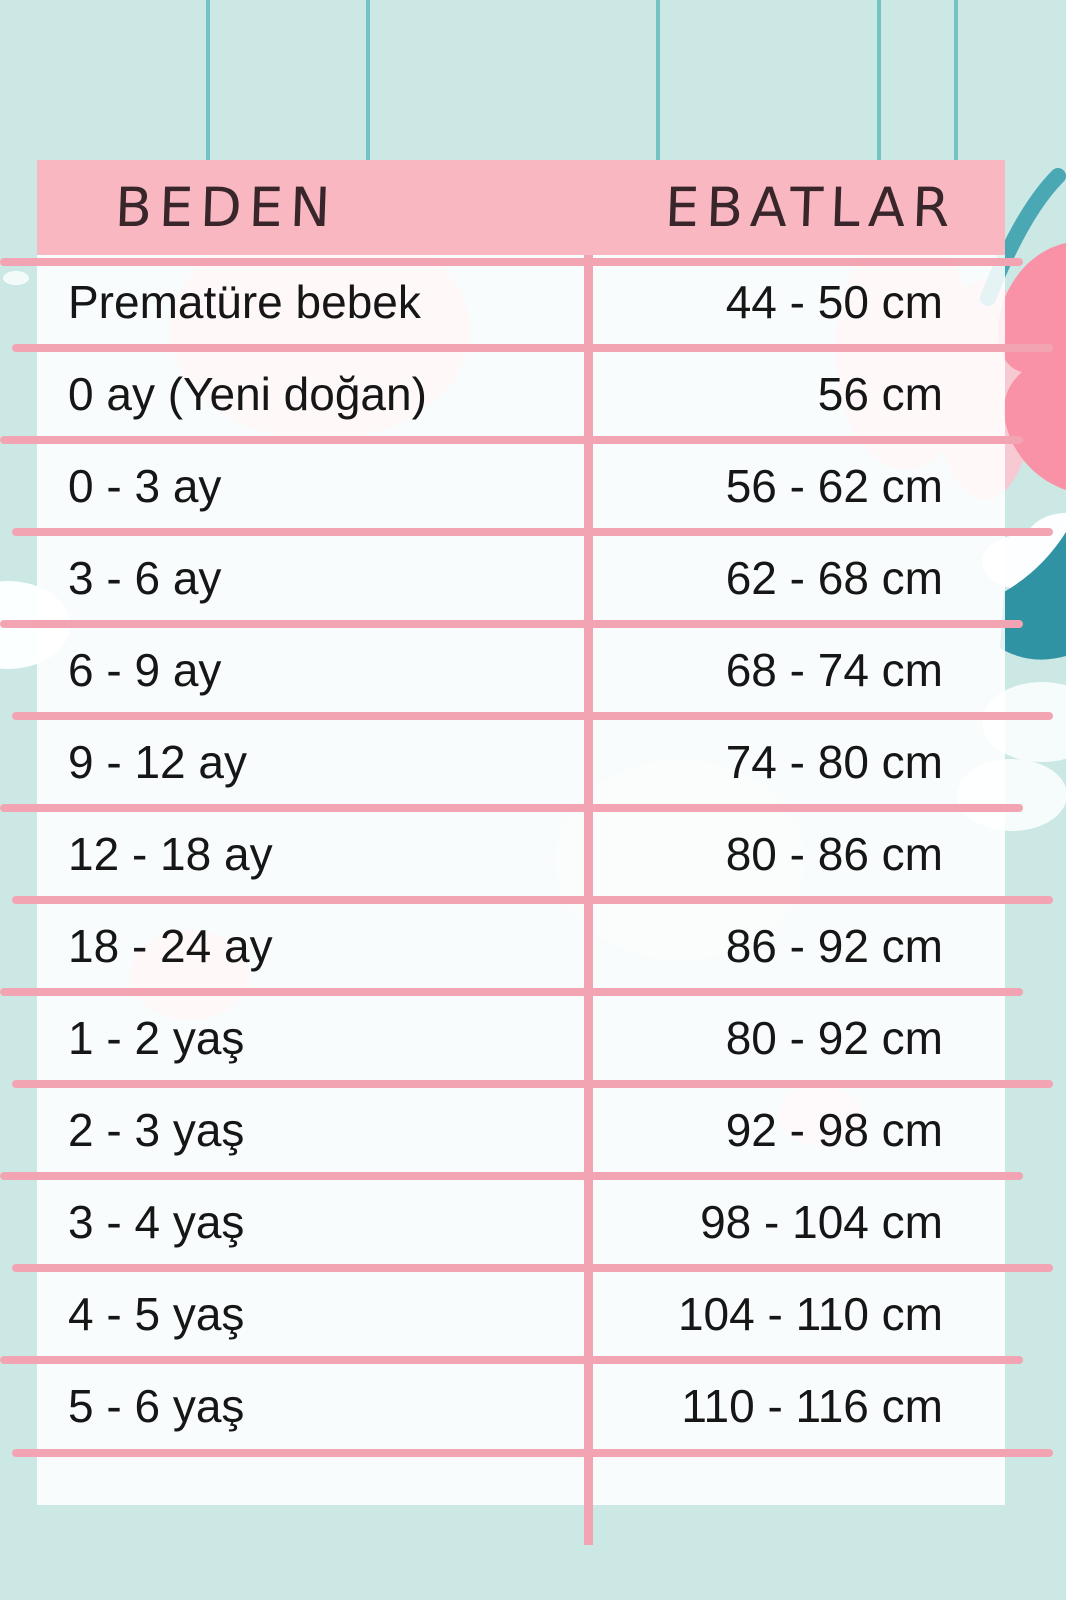 This screenshot has width=1066, height=1600. What do you see at coordinates (521, 1498) in the screenshot?
I see `table-row-empty` at bounding box center [521, 1498].